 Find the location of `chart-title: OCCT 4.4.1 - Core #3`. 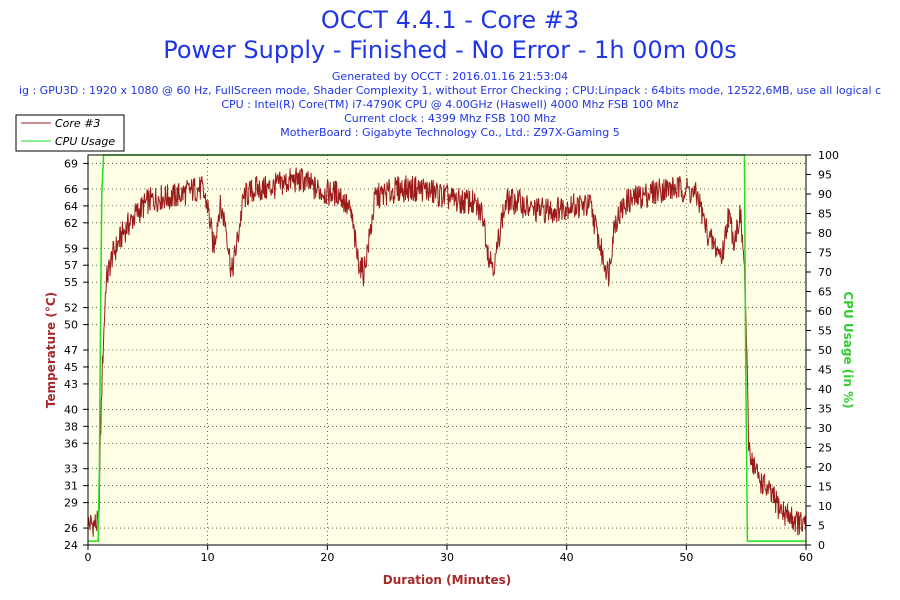

chart-title: OCCT 4.4.1 - Core #3 is located at coordinates (450, 20).